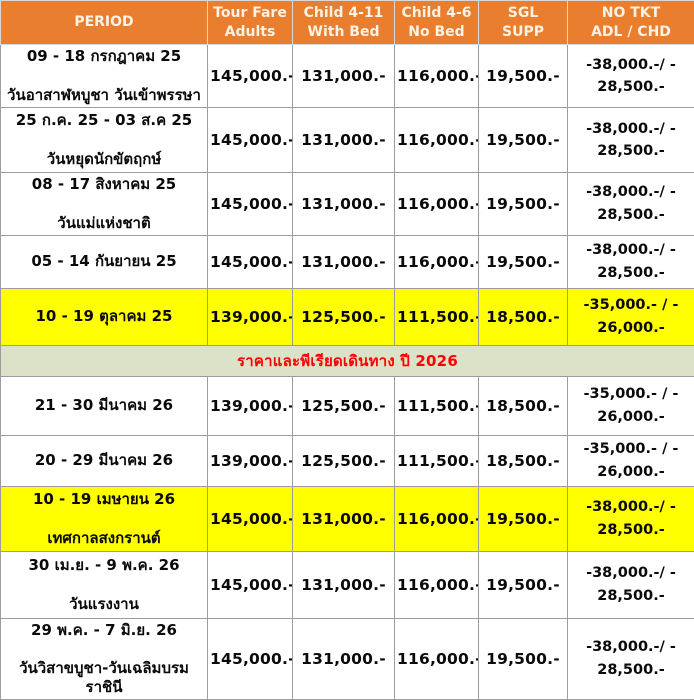  I want to click on period-cell: 21 - 30 มีนาคม 26, so click(104, 405).